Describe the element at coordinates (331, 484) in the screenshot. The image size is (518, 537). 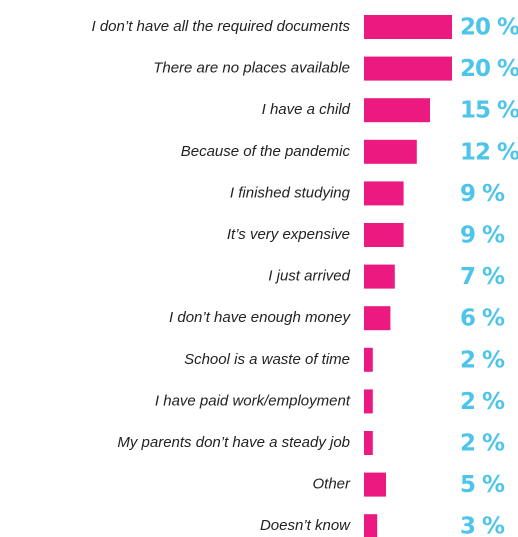
I see `category-label: Other` at that location.